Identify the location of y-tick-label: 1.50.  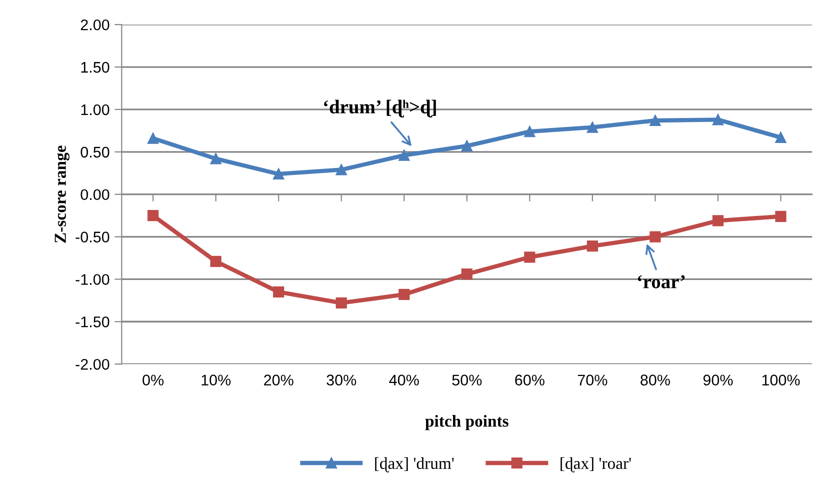
(95, 67).